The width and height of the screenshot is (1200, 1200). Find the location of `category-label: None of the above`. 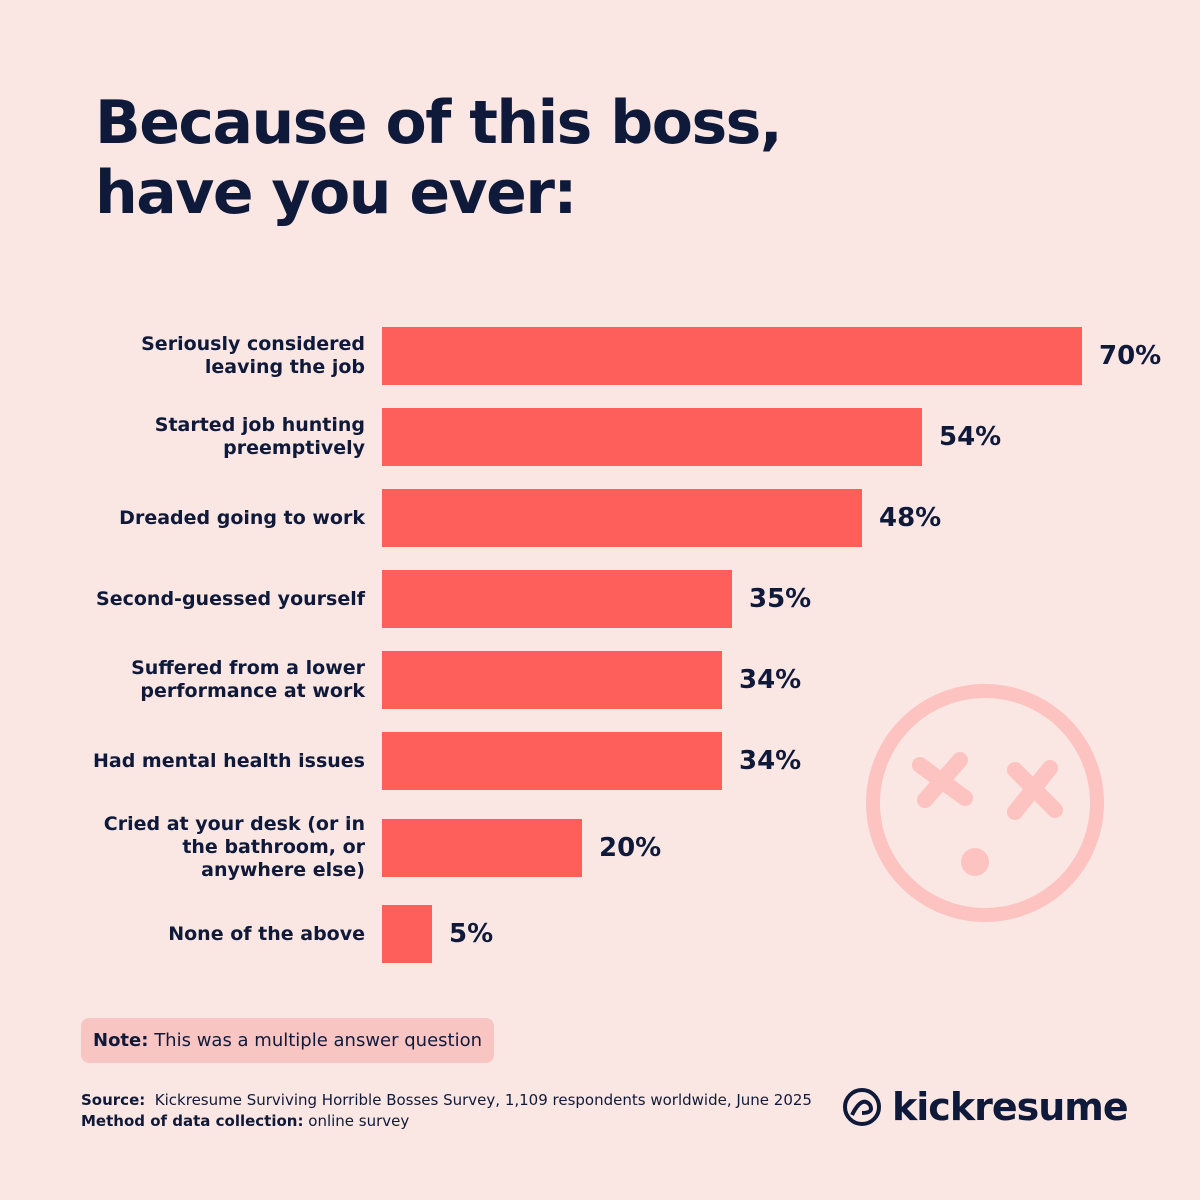

category-label: None of the above is located at coordinates (266, 933).